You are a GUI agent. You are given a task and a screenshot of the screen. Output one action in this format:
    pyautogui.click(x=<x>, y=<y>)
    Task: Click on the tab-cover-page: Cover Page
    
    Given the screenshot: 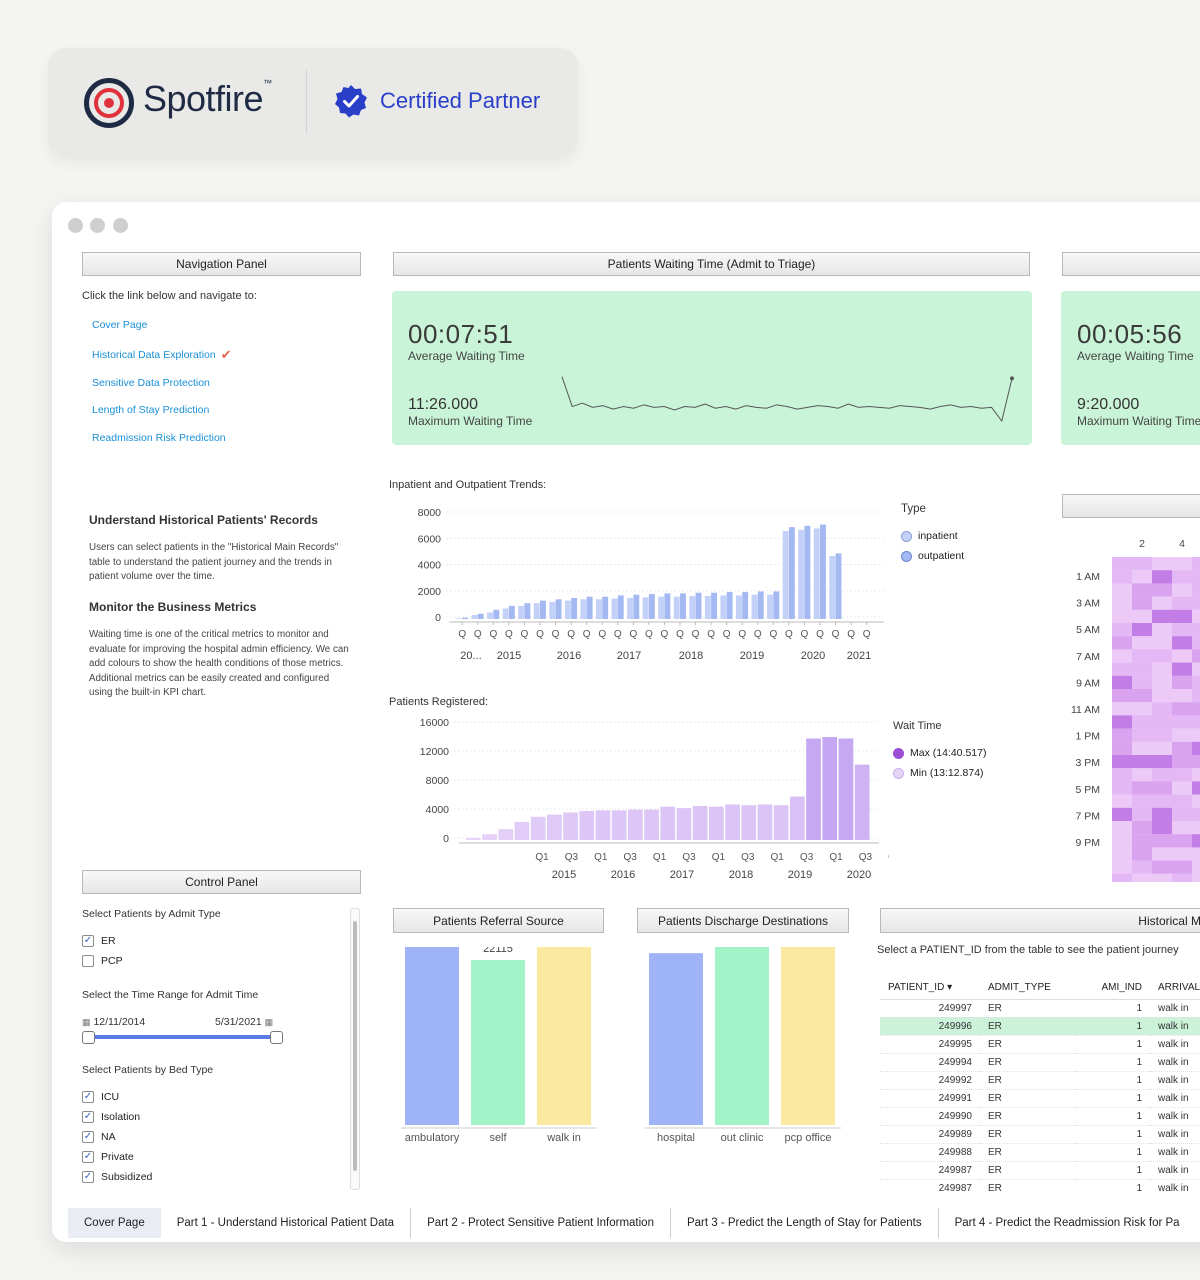 What is the action you would take?
    pyautogui.click(x=114, y=1223)
    